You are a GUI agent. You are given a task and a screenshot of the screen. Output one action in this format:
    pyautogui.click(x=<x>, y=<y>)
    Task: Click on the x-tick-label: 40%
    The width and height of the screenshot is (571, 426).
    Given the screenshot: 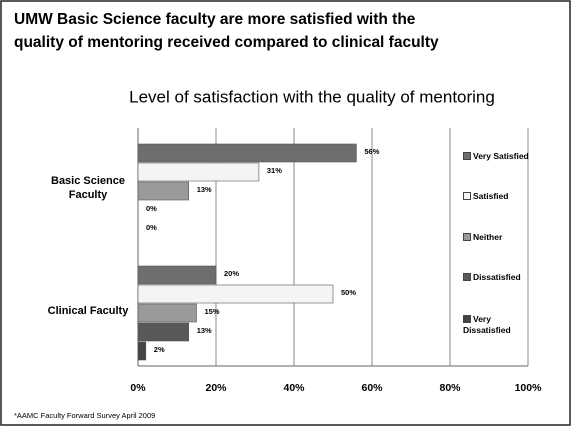 What is the action you would take?
    pyautogui.click(x=294, y=388)
    